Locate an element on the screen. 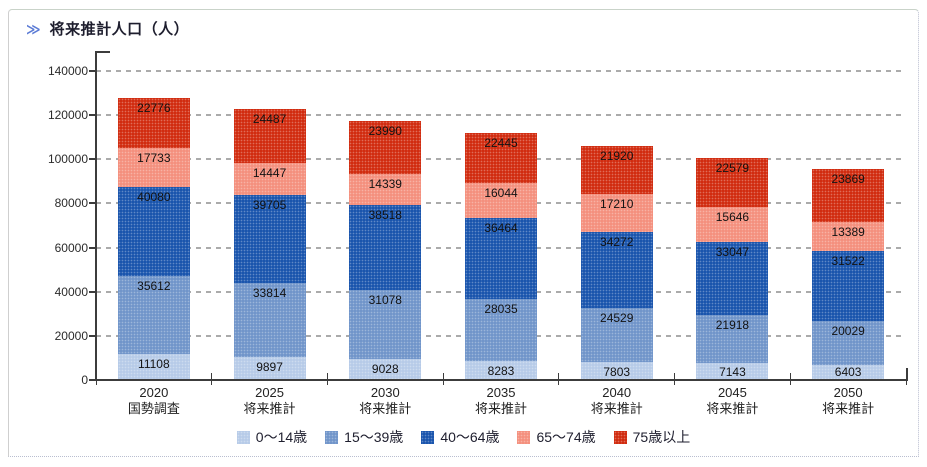 This screenshot has width=927, height=467. category-year: 2040 is located at coordinates (617, 392).